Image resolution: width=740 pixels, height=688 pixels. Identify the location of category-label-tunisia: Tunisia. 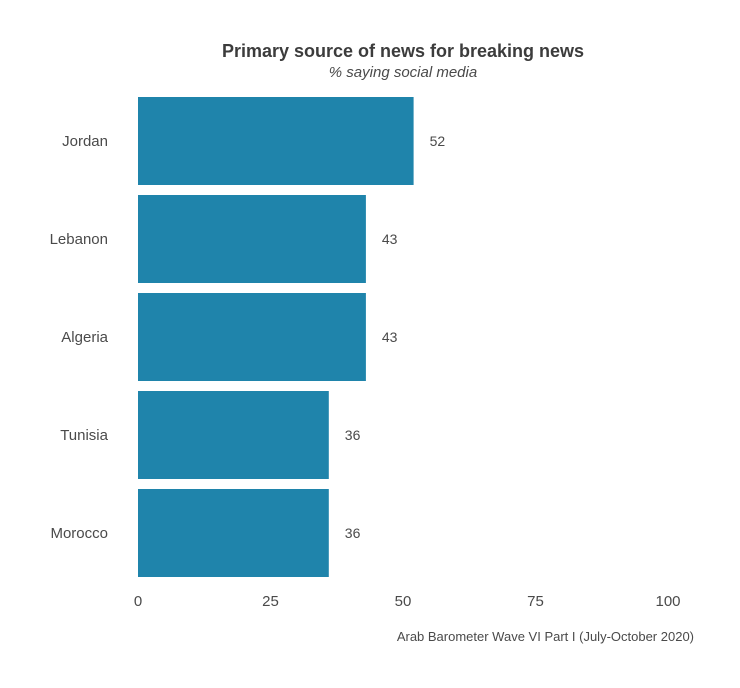
(84, 435).